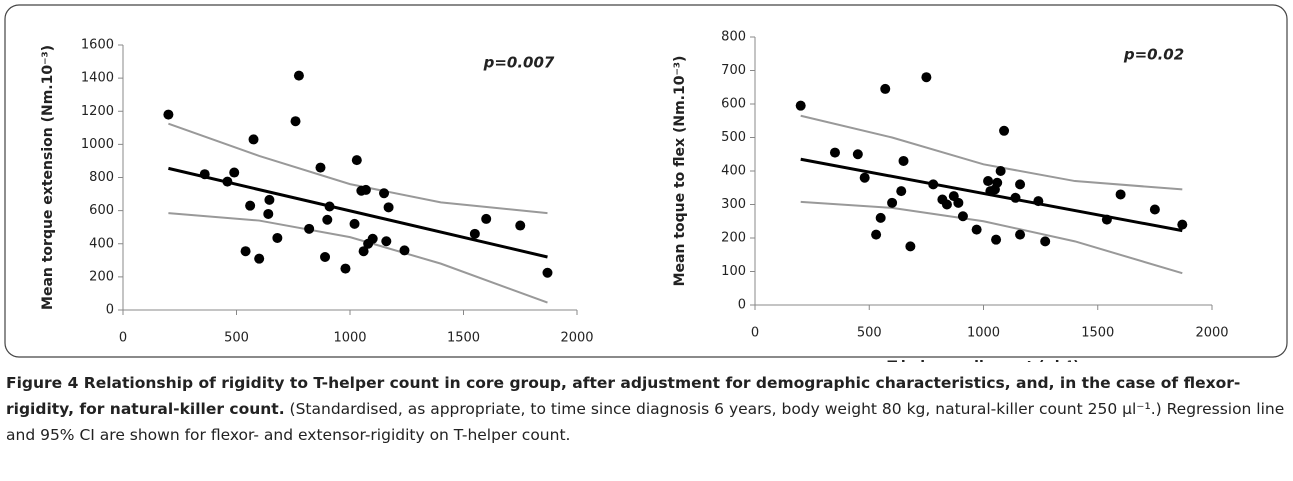 This screenshot has width=1293, height=481. I want to click on x-tick-label: 2000, so click(576, 338).